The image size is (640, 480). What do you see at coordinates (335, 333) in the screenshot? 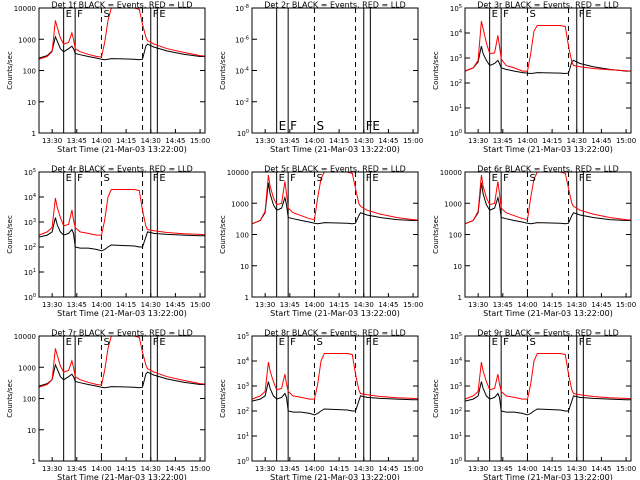
I see `panel-title: Det 8r BLACK = Events, RED = LLD` at bounding box center [335, 333].